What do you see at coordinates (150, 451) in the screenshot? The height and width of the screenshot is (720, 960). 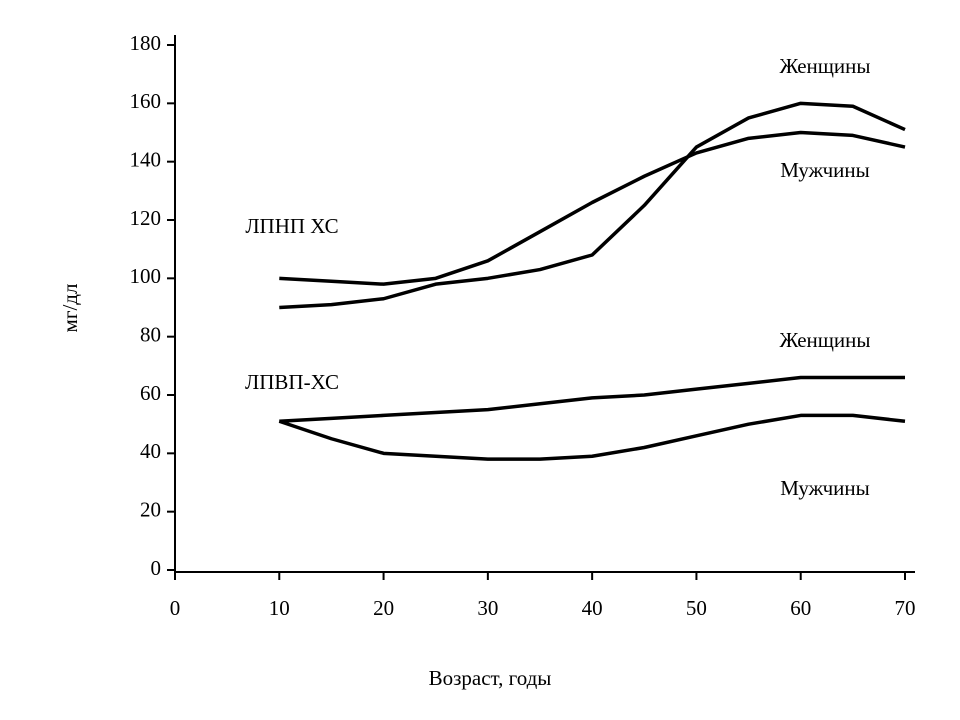 I see `y-tick-label: 40` at bounding box center [150, 451].